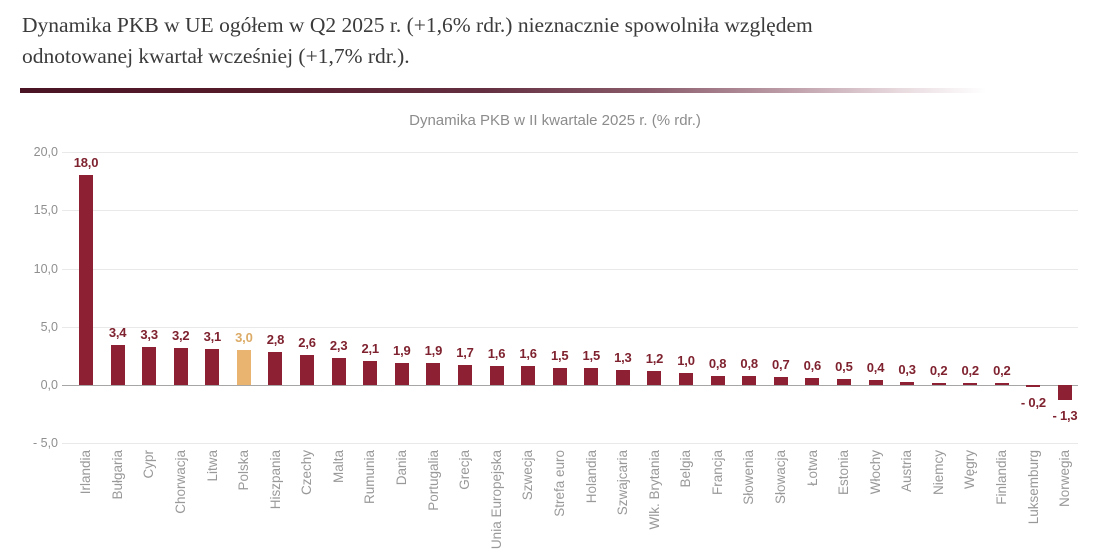  I want to click on x-axis-line, so click(570, 385).